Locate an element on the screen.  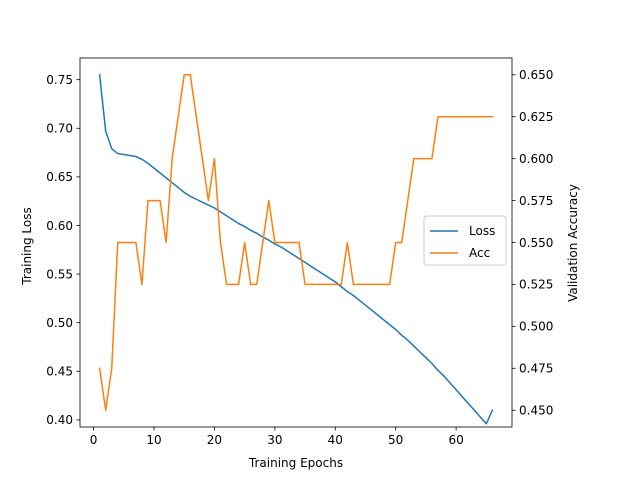
x-axis-label: Training Epochs is located at coordinates (295, 463).